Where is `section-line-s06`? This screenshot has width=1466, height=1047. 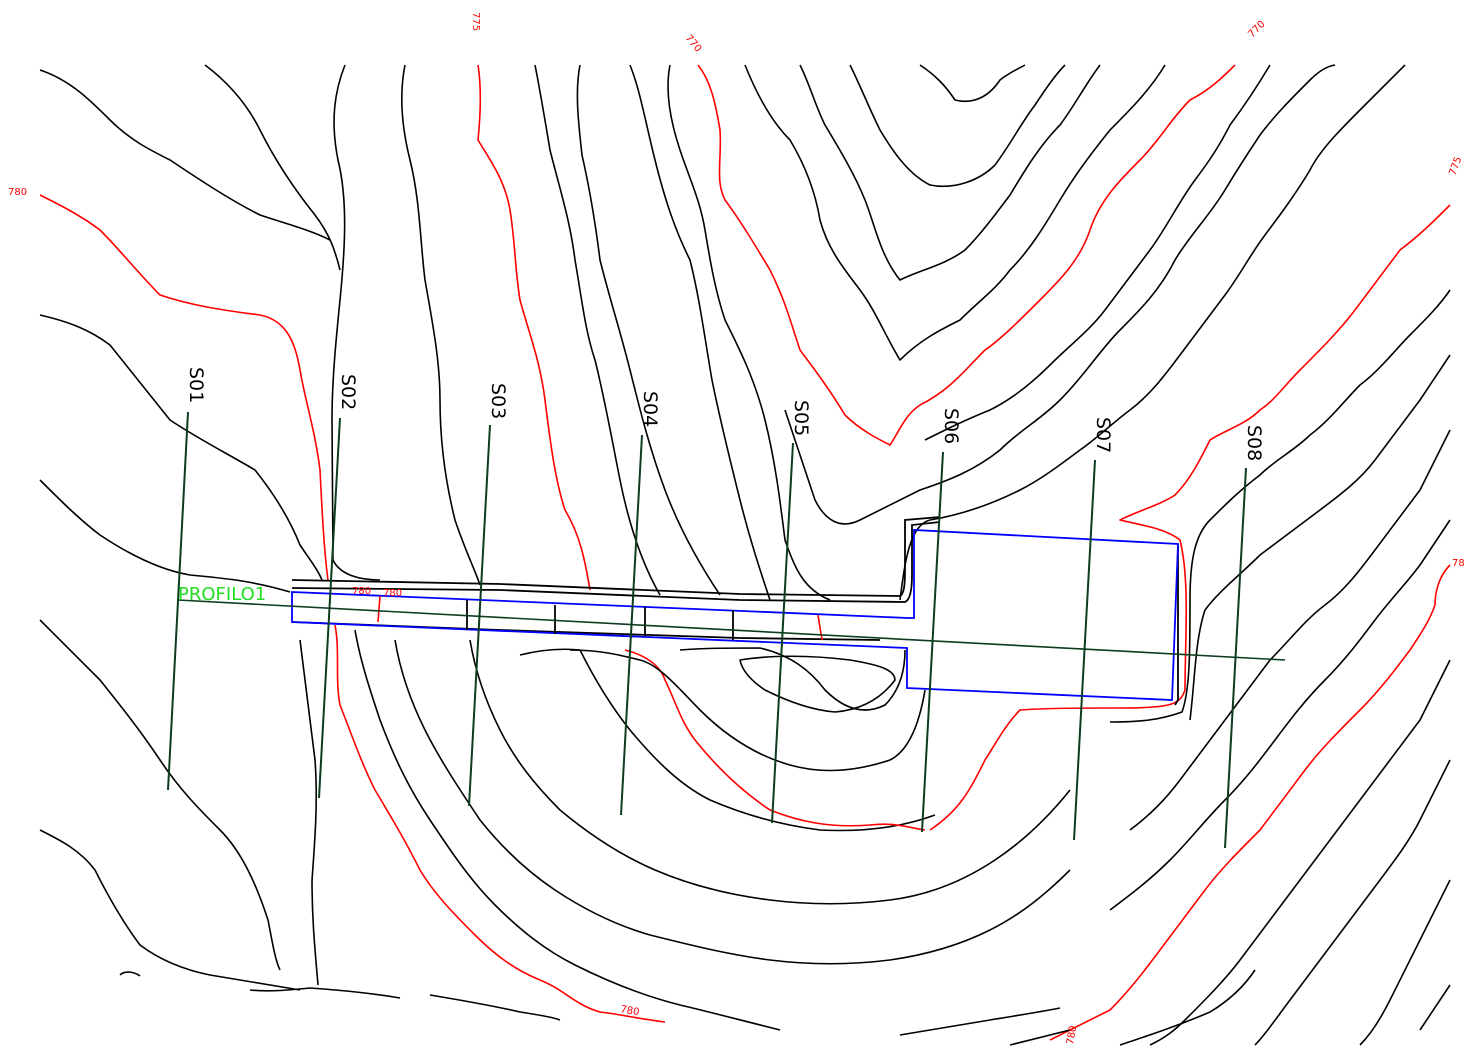 section-line-s06 is located at coordinates (932, 642).